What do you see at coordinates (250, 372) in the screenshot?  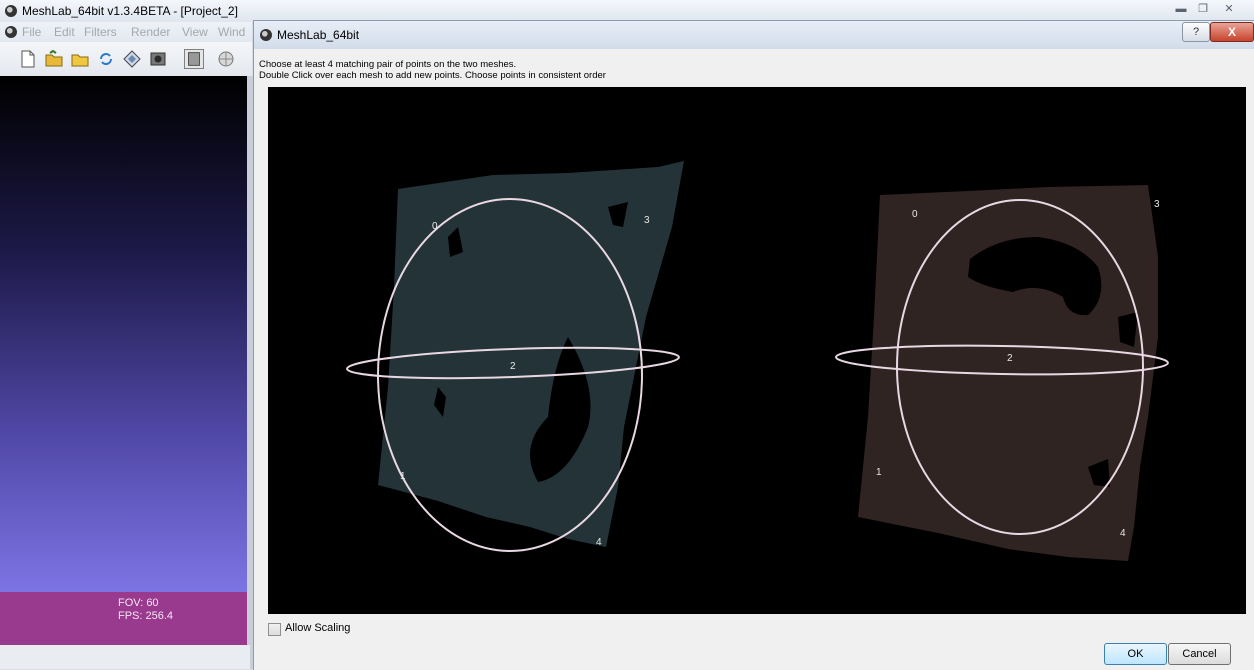 I see `main-window-edge` at bounding box center [250, 372].